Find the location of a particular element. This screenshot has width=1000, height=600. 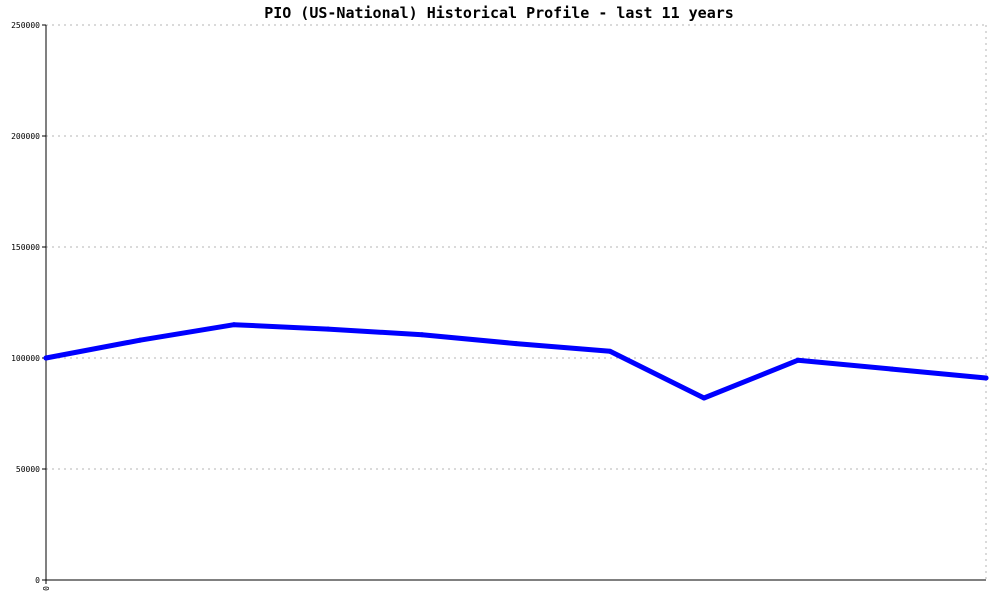

y-tick-labels: 0 50000 100000 150000 200000 250000 is located at coordinates (25, 303).